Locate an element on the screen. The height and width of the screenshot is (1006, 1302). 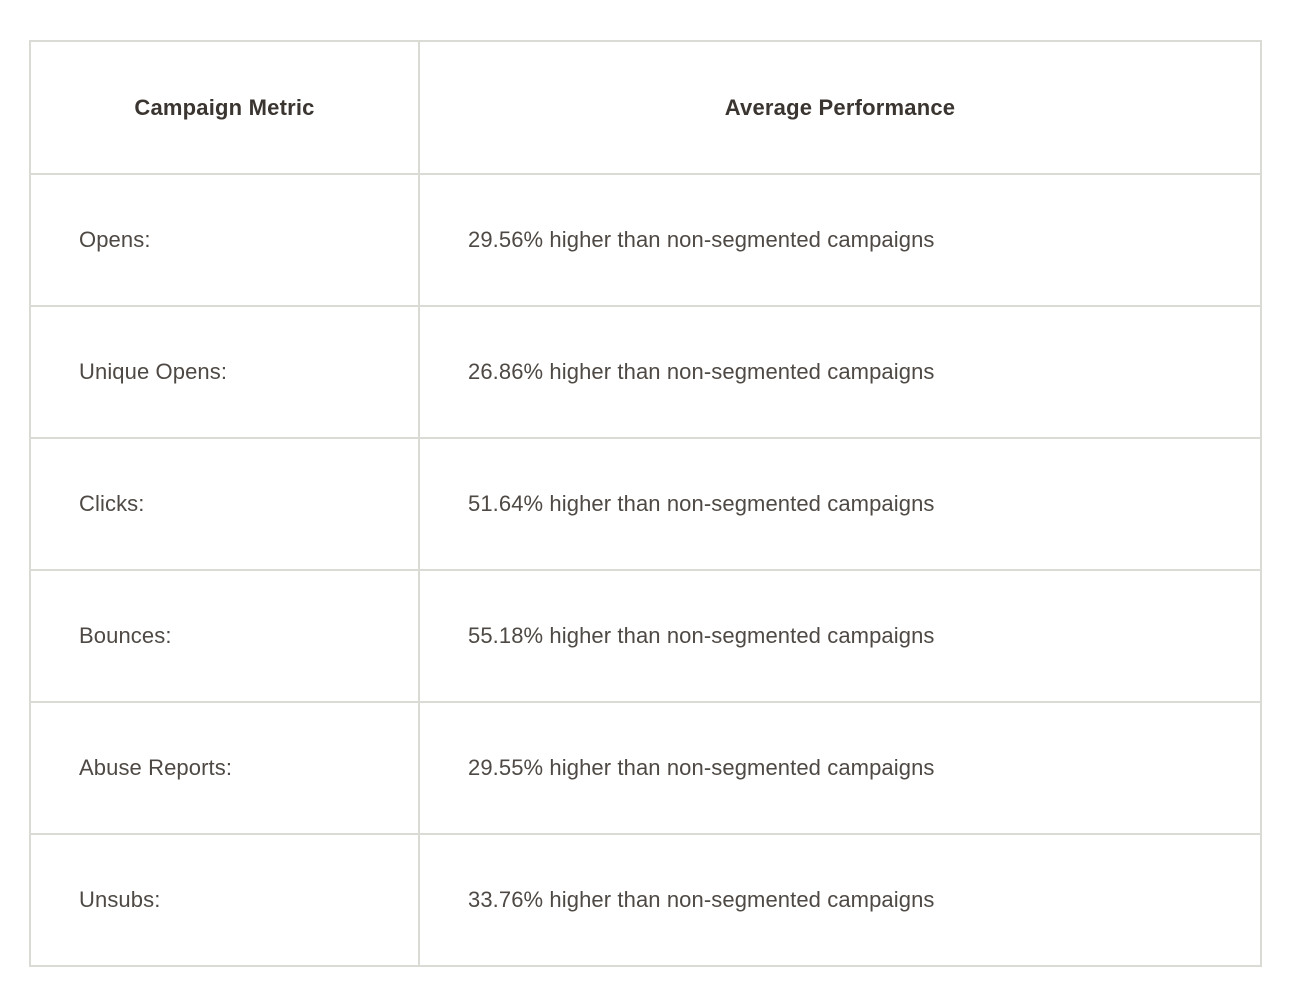
metric-cell: Unsubs: is located at coordinates (224, 900).